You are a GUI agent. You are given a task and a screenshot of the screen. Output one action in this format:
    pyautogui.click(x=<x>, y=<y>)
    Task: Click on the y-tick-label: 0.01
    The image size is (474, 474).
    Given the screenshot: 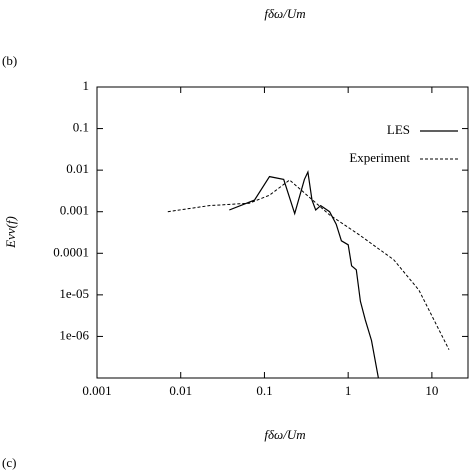 What is the action you would take?
    pyautogui.click(x=77, y=168)
    